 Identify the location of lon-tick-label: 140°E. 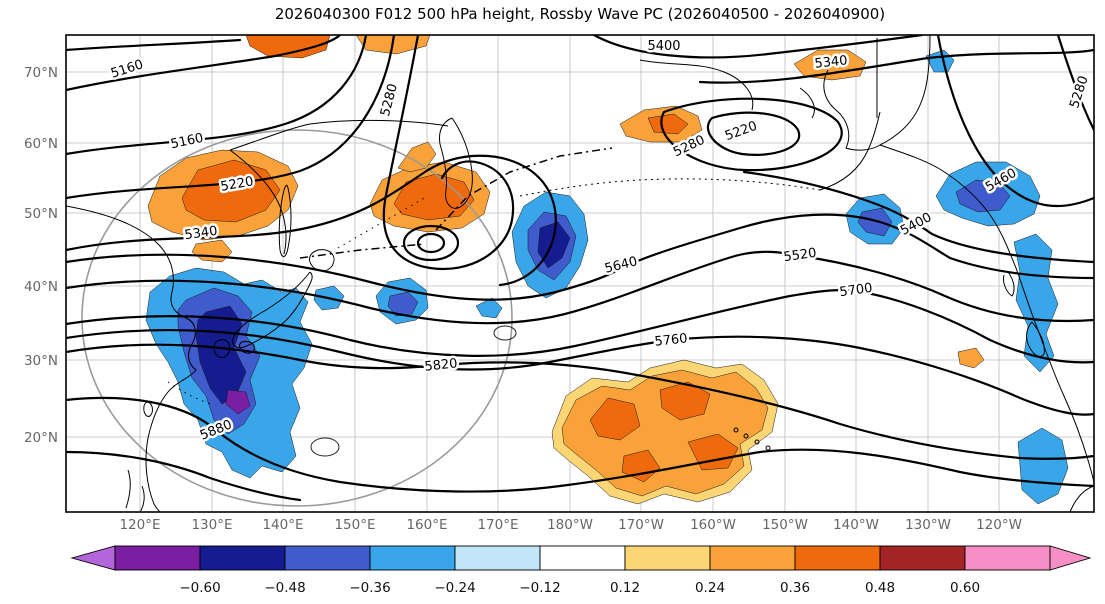
(282, 525).